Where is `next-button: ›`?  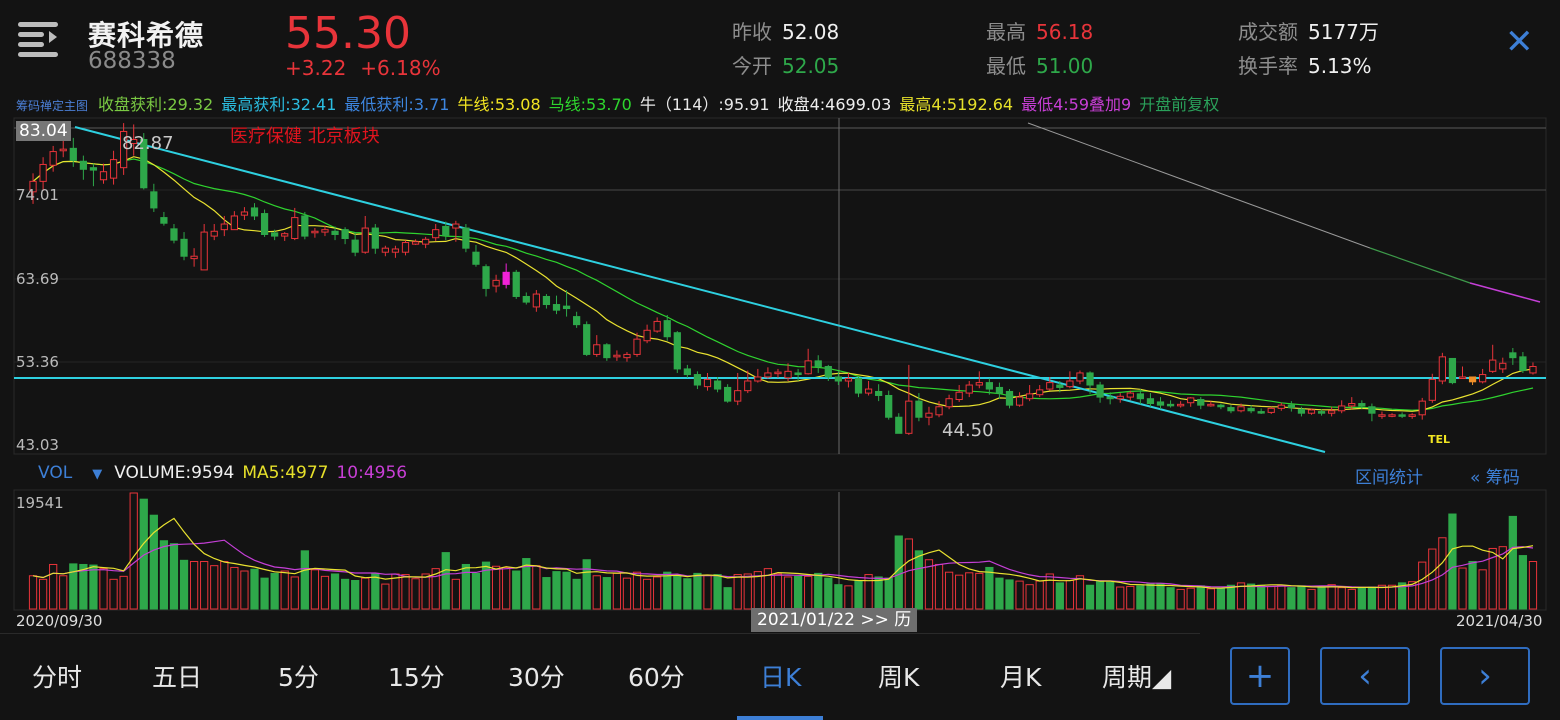 next-button: › is located at coordinates (1485, 676).